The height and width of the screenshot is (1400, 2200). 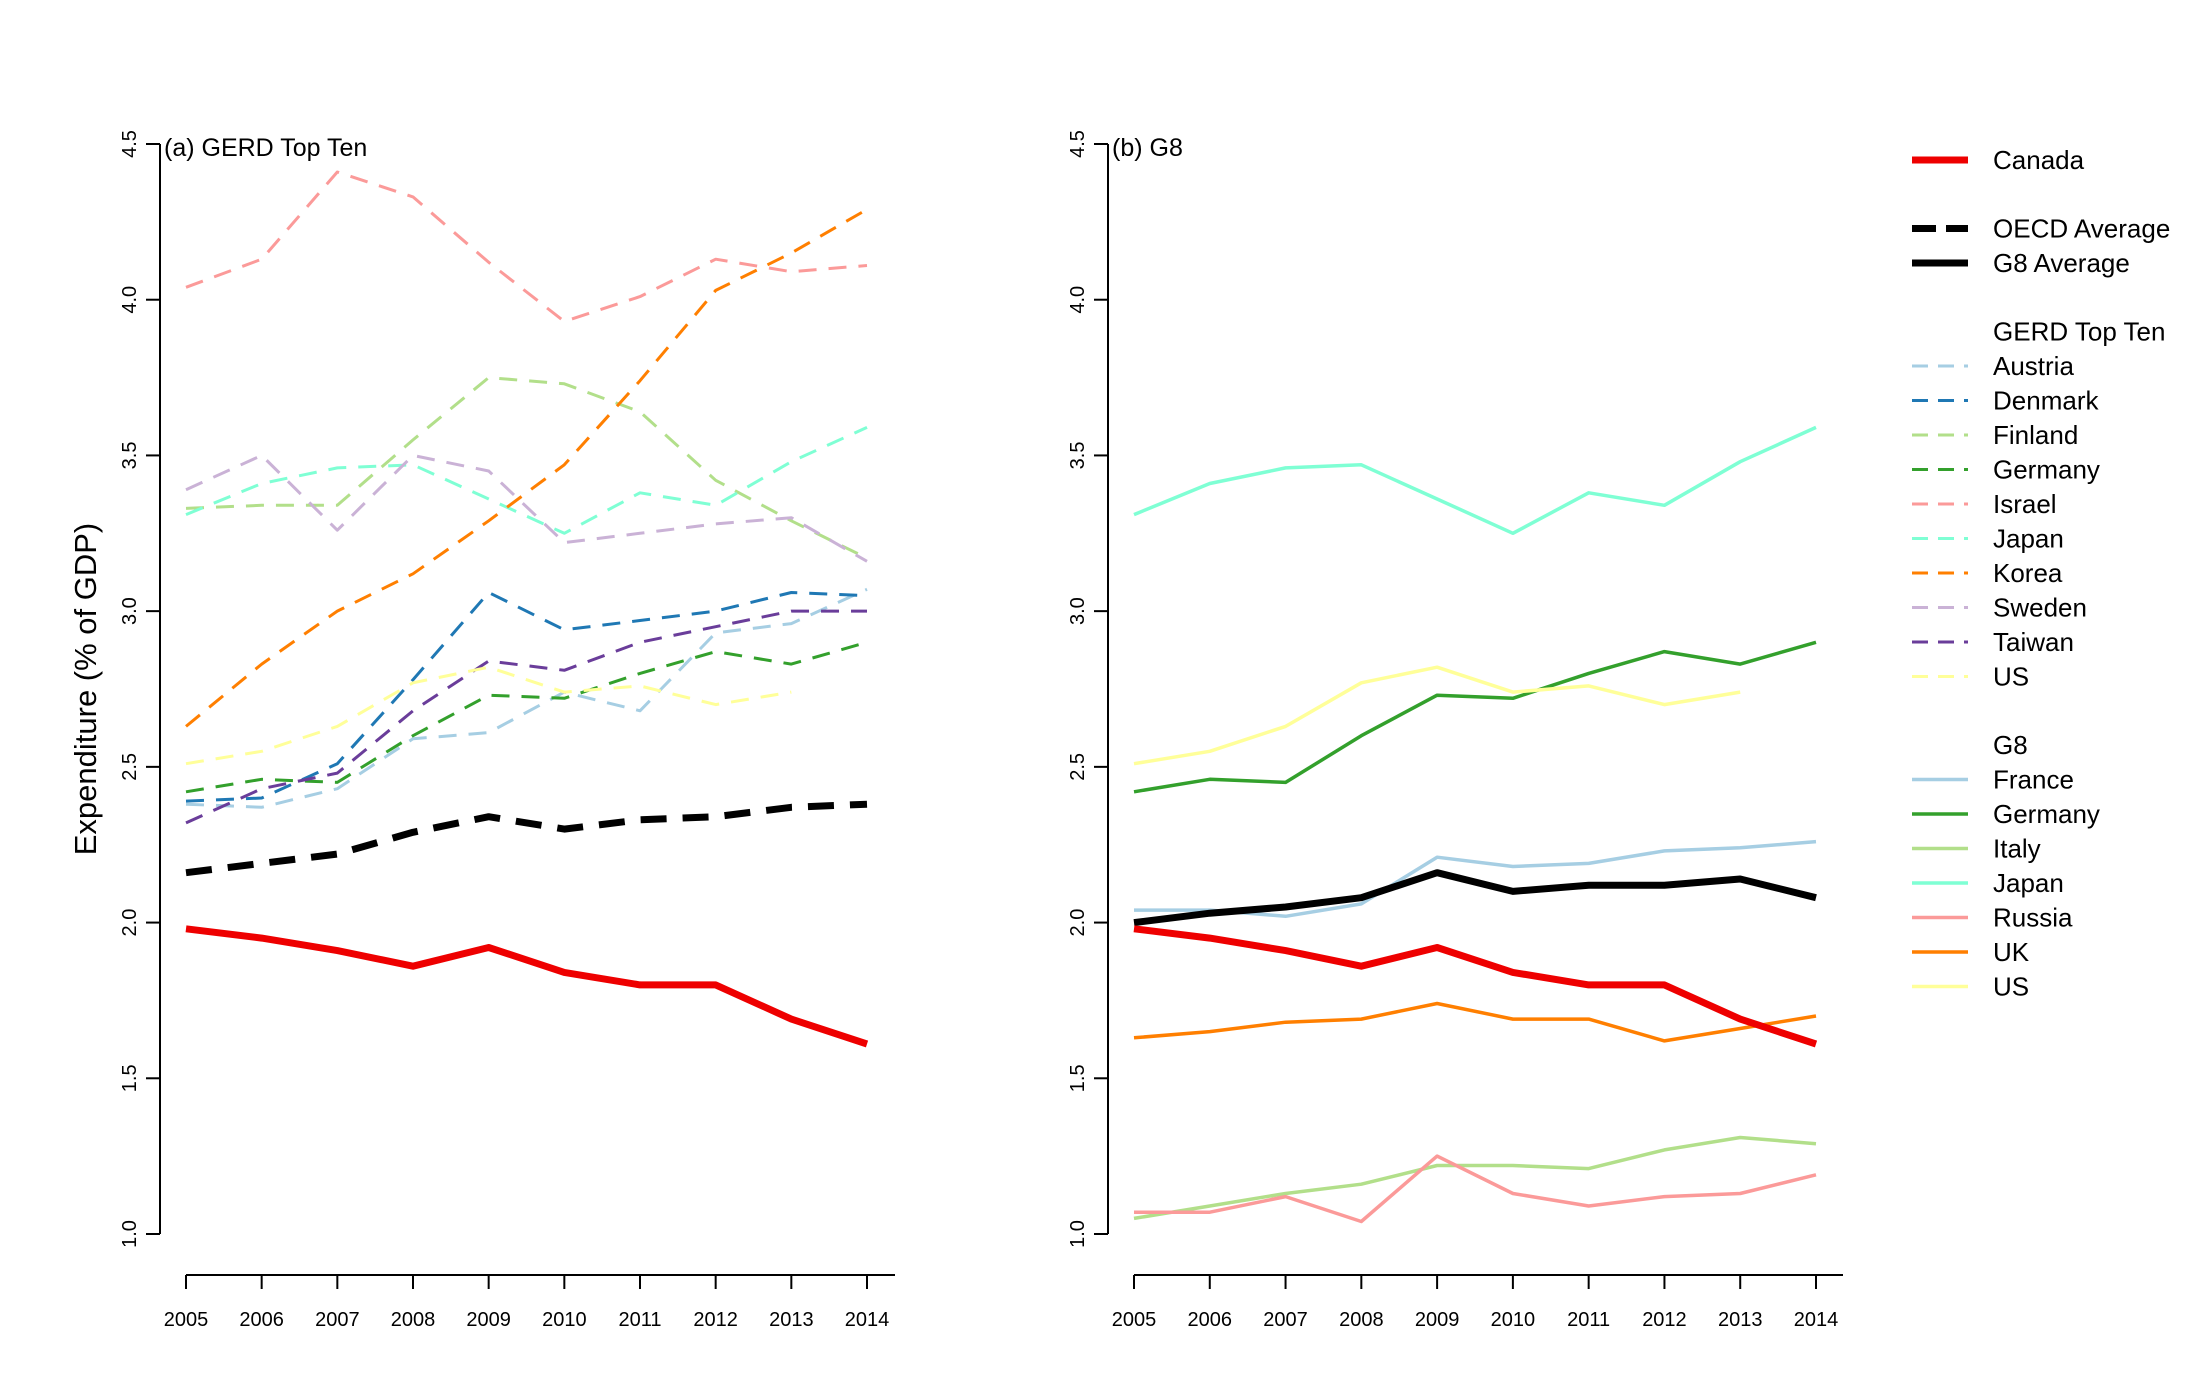 I want to click on series-line-denmark, so click(x=526, y=697).